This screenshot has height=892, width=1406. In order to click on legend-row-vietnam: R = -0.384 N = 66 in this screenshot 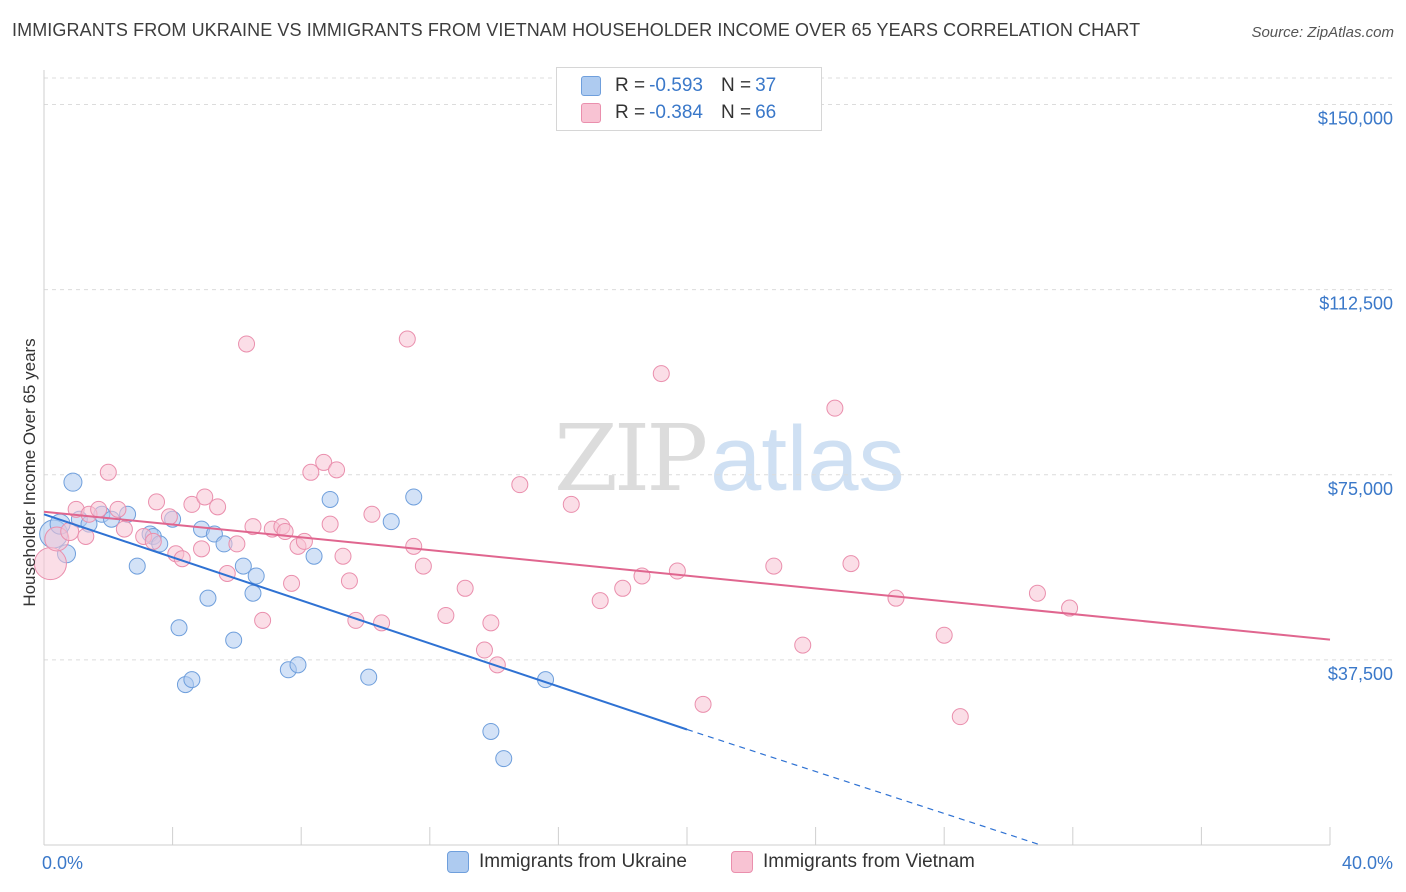, I will do `click(678, 113)`.